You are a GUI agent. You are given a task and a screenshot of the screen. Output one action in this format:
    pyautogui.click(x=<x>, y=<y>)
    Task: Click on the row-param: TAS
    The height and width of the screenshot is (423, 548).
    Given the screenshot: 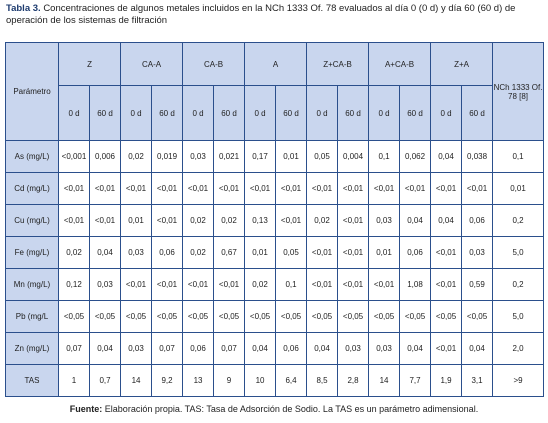 What is the action you would take?
    pyautogui.click(x=32, y=380)
    